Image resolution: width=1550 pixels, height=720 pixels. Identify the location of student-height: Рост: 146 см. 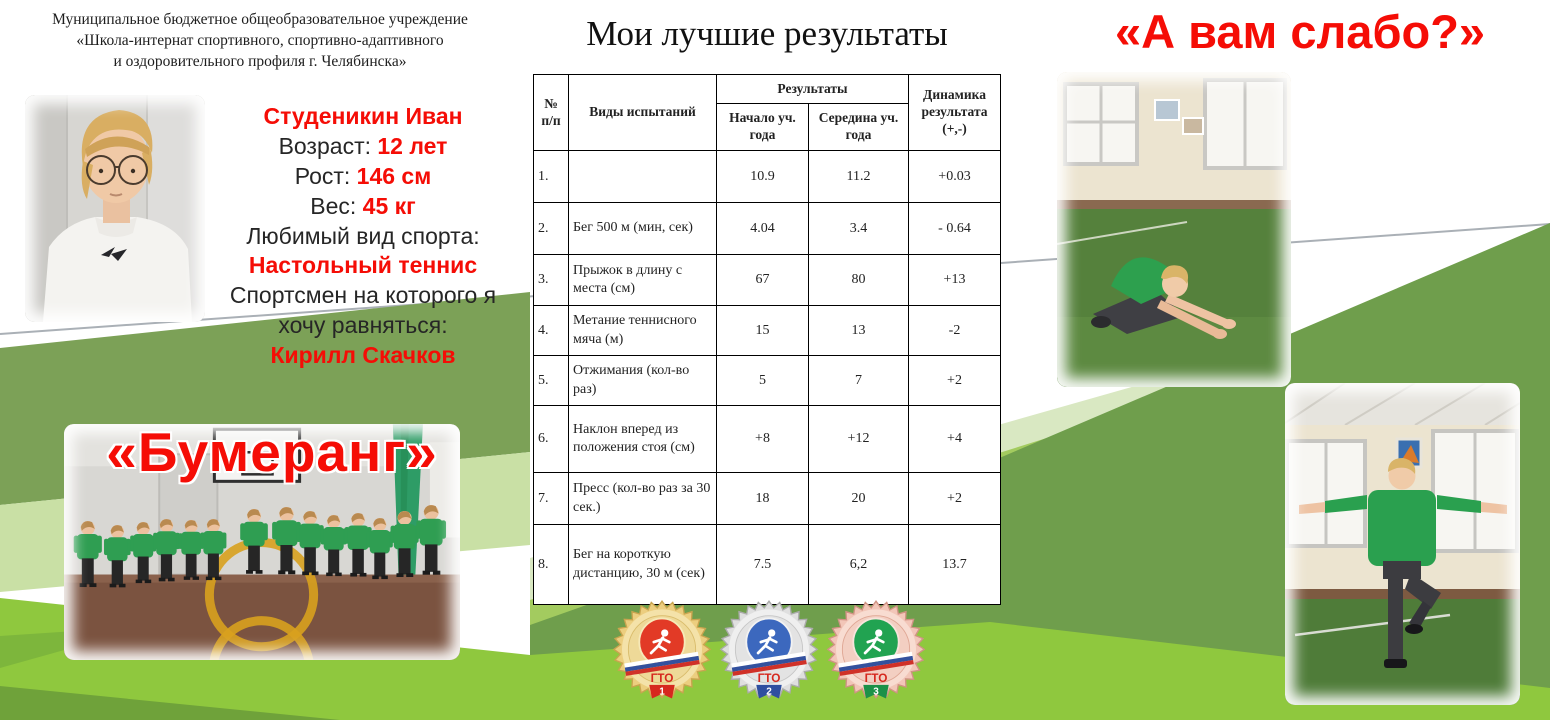
(363, 175).